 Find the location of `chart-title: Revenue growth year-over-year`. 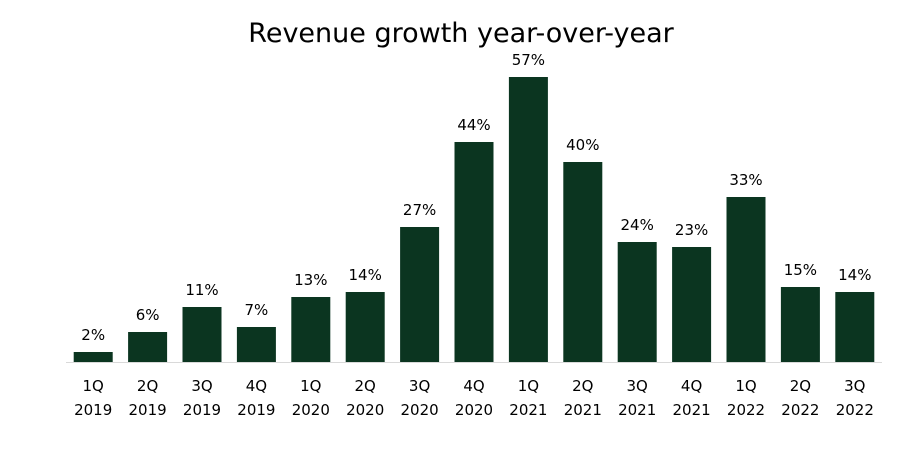

chart-title: Revenue growth year-over-year is located at coordinates (461, 33).